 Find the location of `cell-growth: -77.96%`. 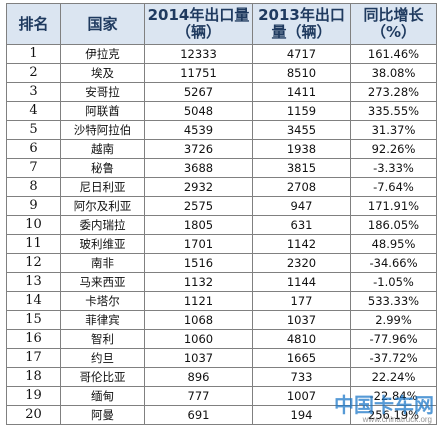

cell-growth: -77.96% is located at coordinates (393, 339).